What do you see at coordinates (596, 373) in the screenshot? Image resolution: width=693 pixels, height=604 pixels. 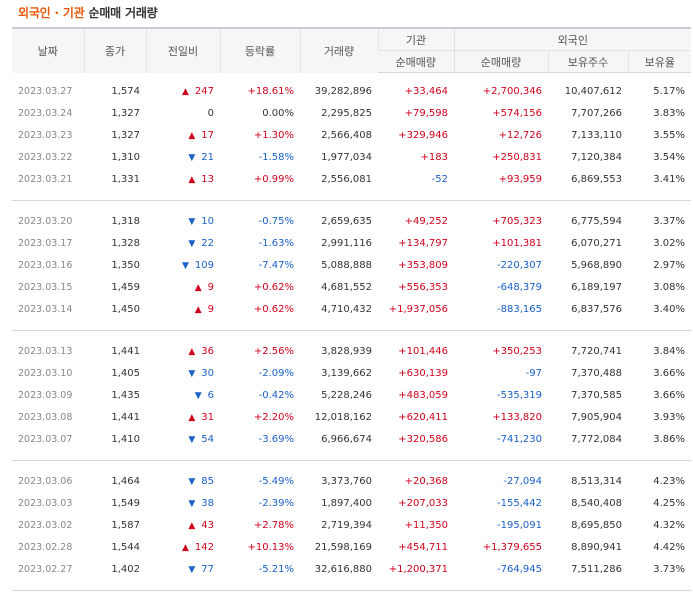 I see `foreign-holdings-cell: 7,370,488` at bounding box center [596, 373].